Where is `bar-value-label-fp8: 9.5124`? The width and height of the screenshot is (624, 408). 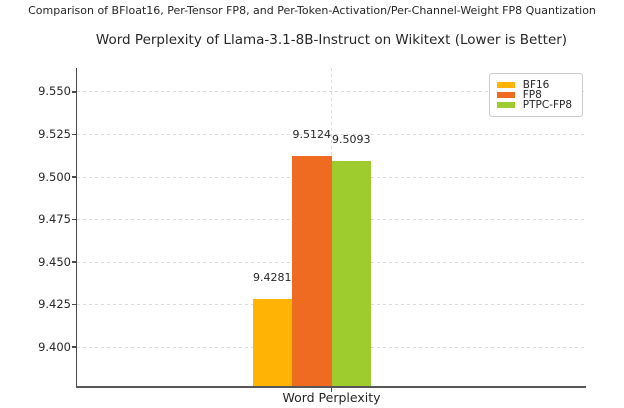
bar-value-label-fp8: 9.5124 is located at coordinates (312, 134).